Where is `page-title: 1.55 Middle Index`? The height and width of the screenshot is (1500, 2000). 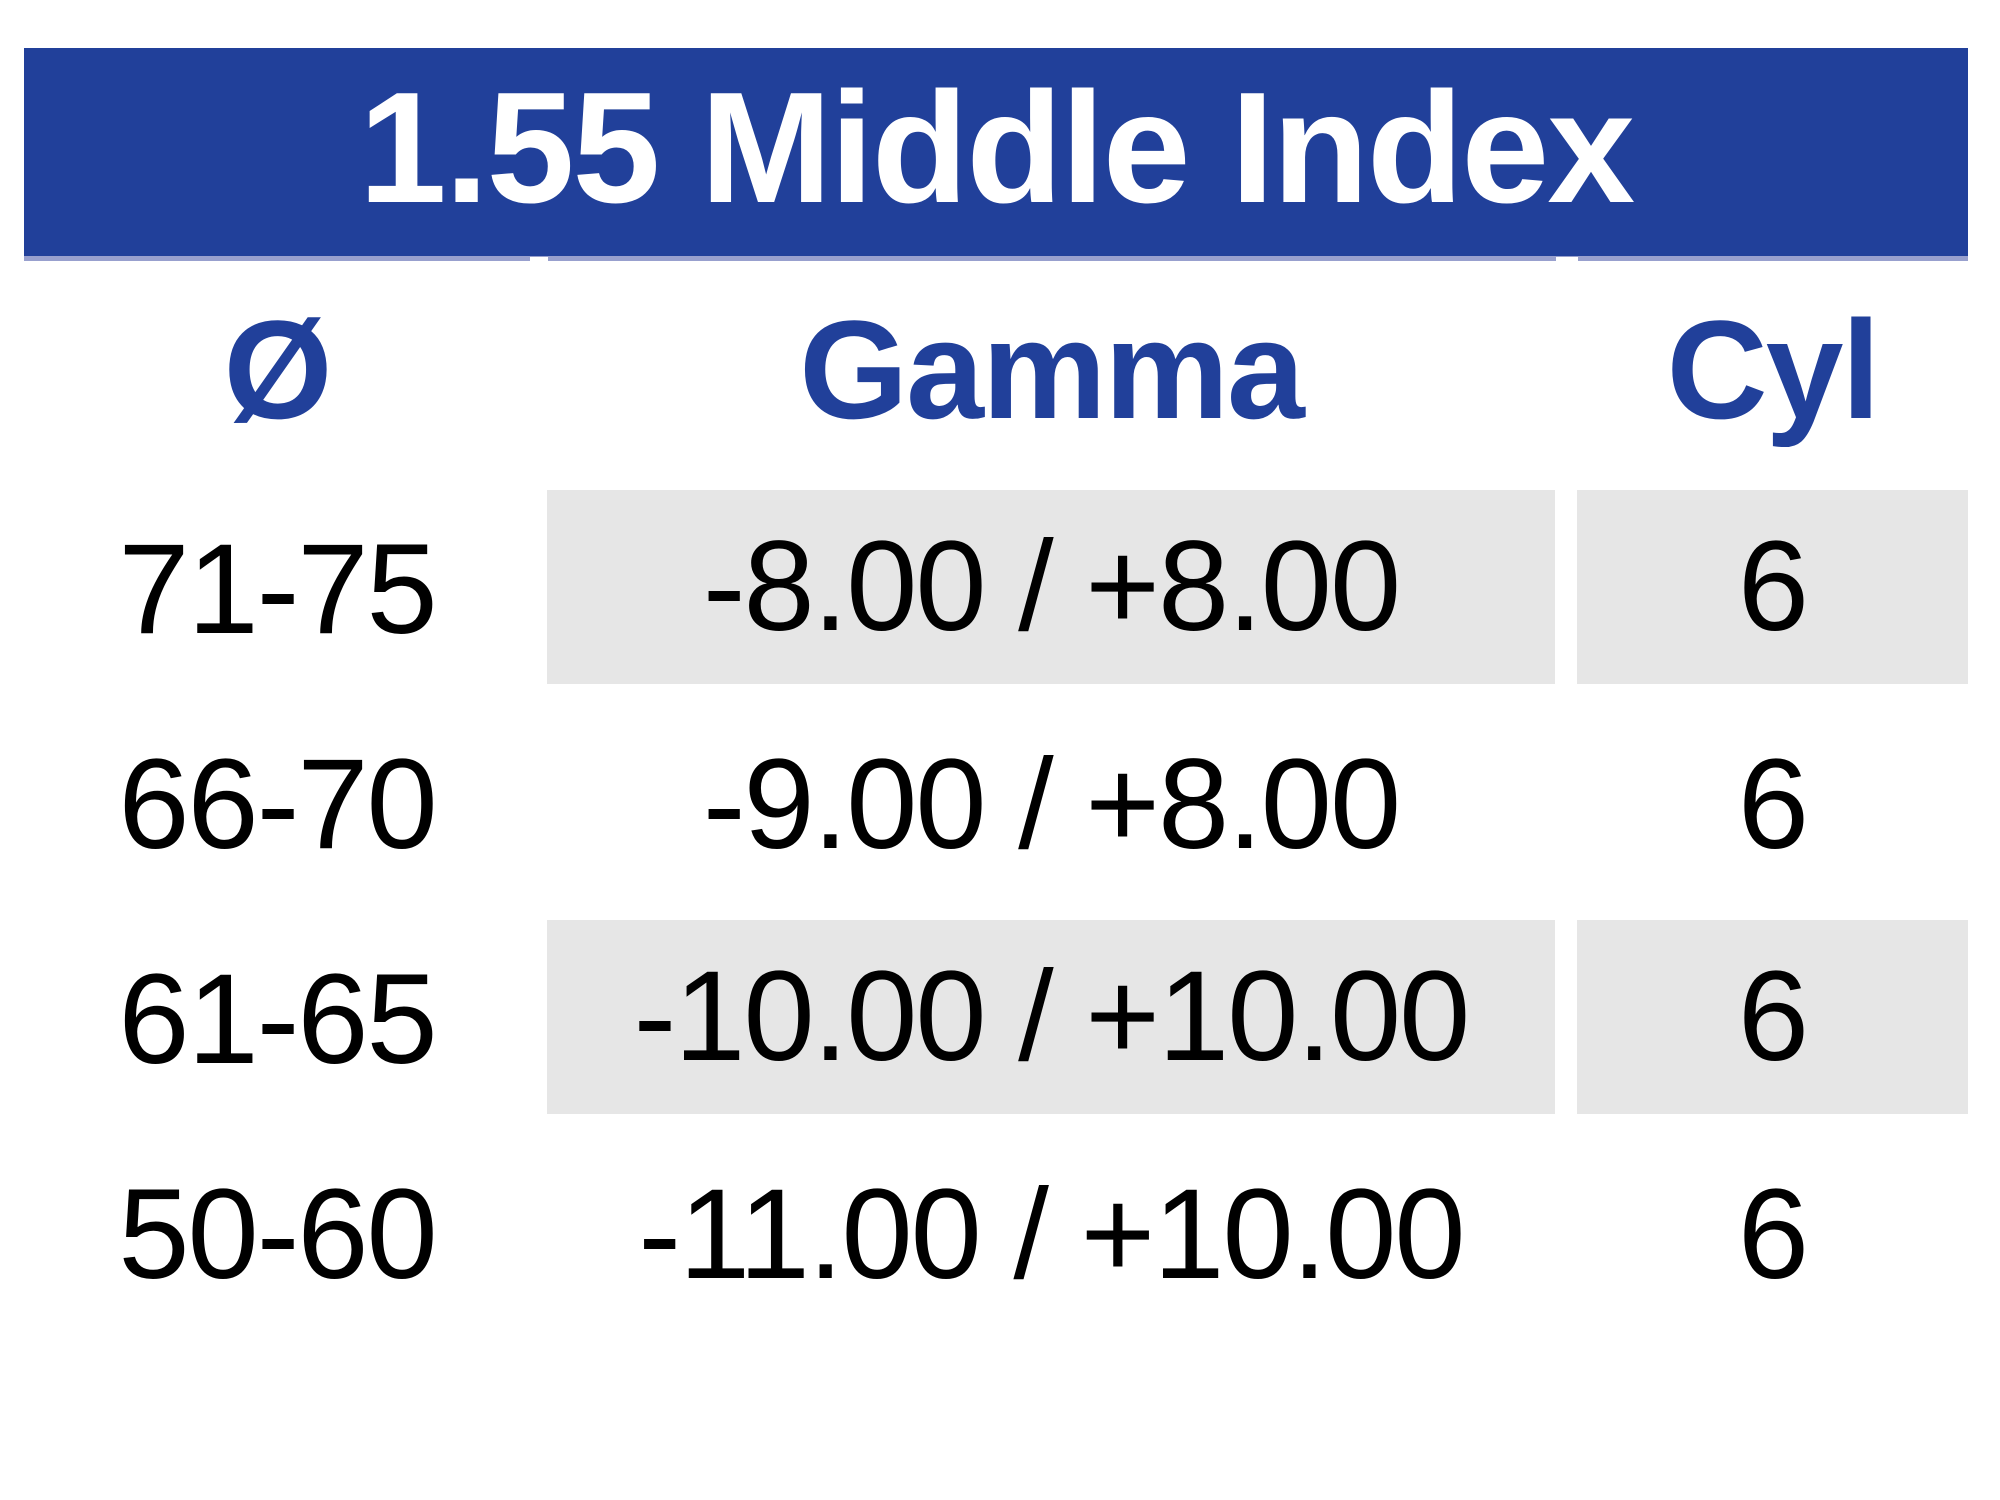
page-title: 1.55 Middle Index is located at coordinates (996, 148).